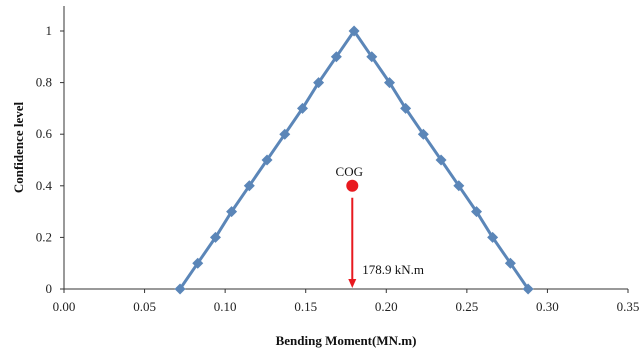 The width and height of the screenshot is (643, 349). Describe the element at coordinates (225, 306) in the screenshot. I see `x-tick-label: 0.10` at that location.